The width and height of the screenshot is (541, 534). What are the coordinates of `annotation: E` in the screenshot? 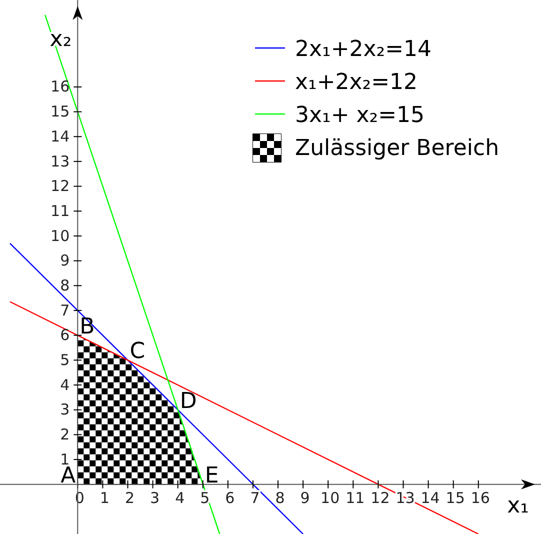 It's located at (211, 475).